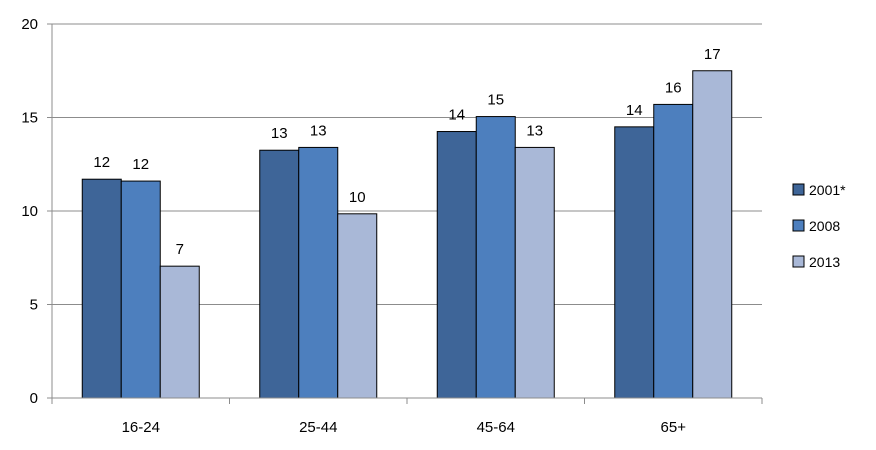 This screenshot has height=450, width=876. What do you see at coordinates (456, 115) in the screenshot?
I see `data-label-45-64-2001*: 14` at bounding box center [456, 115].